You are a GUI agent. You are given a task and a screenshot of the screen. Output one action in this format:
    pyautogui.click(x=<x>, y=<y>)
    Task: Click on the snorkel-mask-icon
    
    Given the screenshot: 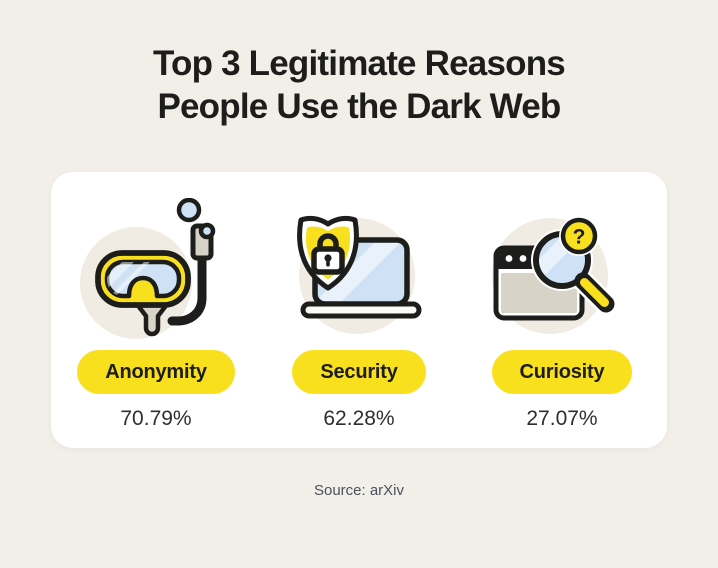 What is the action you would take?
    pyautogui.click(x=148, y=268)
    